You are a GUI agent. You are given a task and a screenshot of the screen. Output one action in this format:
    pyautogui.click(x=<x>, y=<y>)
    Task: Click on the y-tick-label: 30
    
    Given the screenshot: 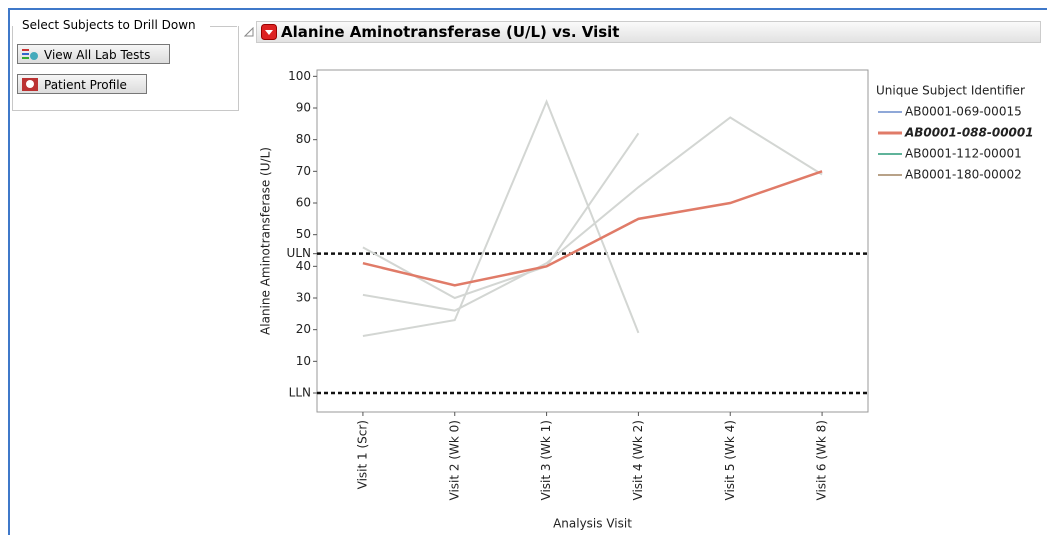 What is the action you would take?
    pyautogui.click(x=303, y=298)
    